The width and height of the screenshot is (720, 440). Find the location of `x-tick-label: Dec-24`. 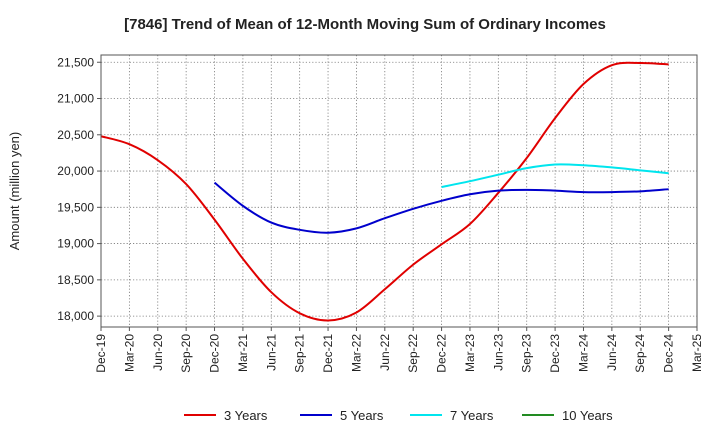

x-tick-label: Dec-24 is located at coordinates (669, 353).